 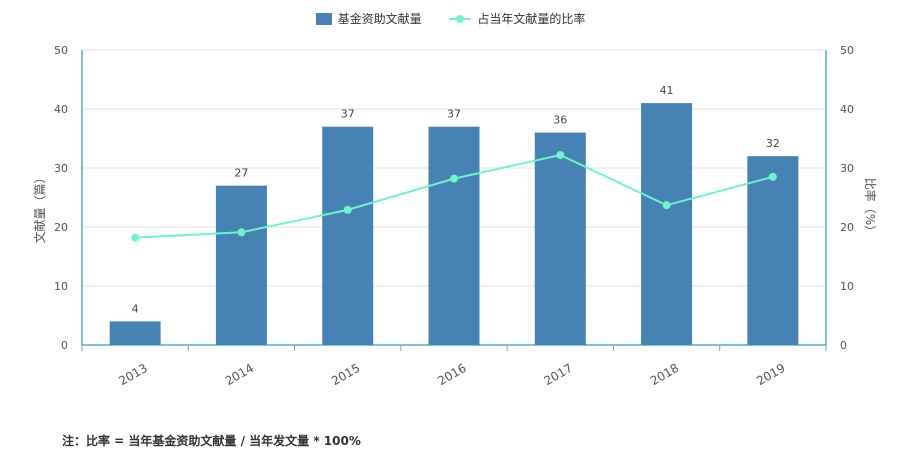 I want to click on bar-value-label: 32, so click(x=773, y=143).